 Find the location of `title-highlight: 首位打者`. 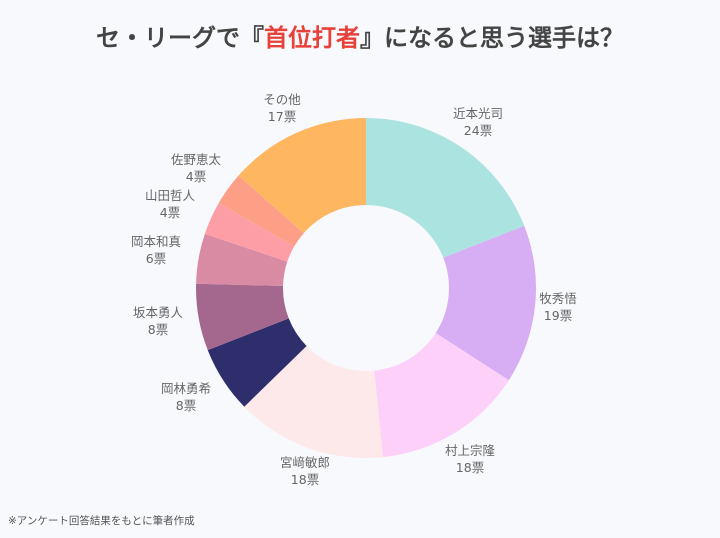

title-highlight: 首位打者 is located at coordinates (312, 38).